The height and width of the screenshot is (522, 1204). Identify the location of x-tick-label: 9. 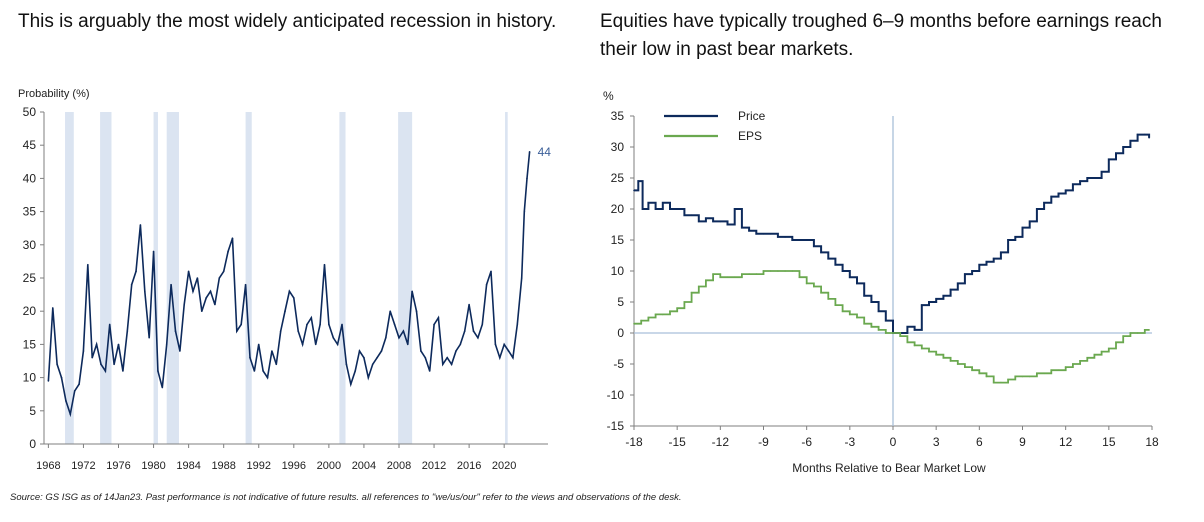
(1022, 442).